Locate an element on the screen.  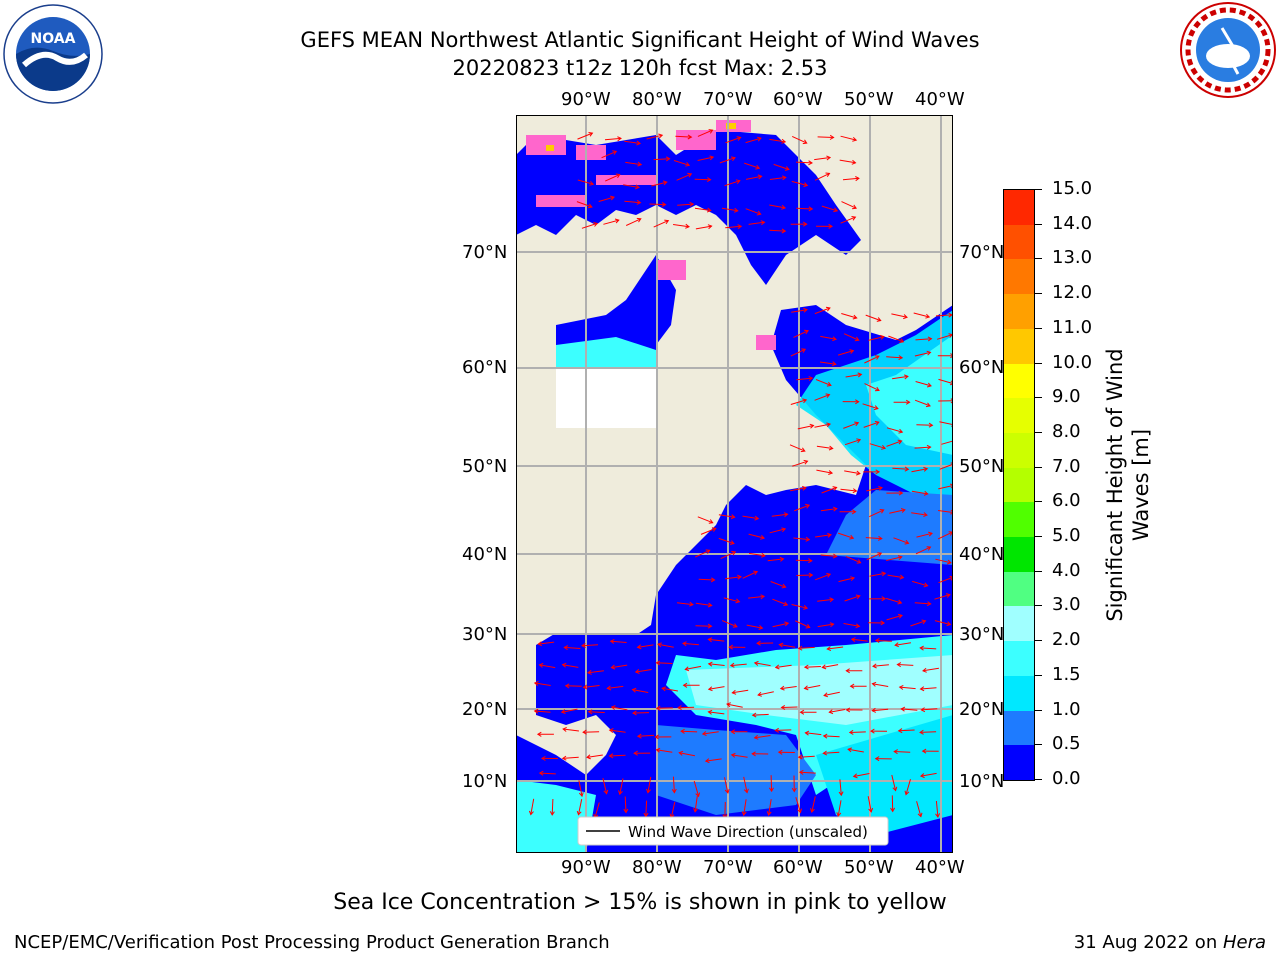
lat-label-right: 20°N is located at coordinates (982, 709).